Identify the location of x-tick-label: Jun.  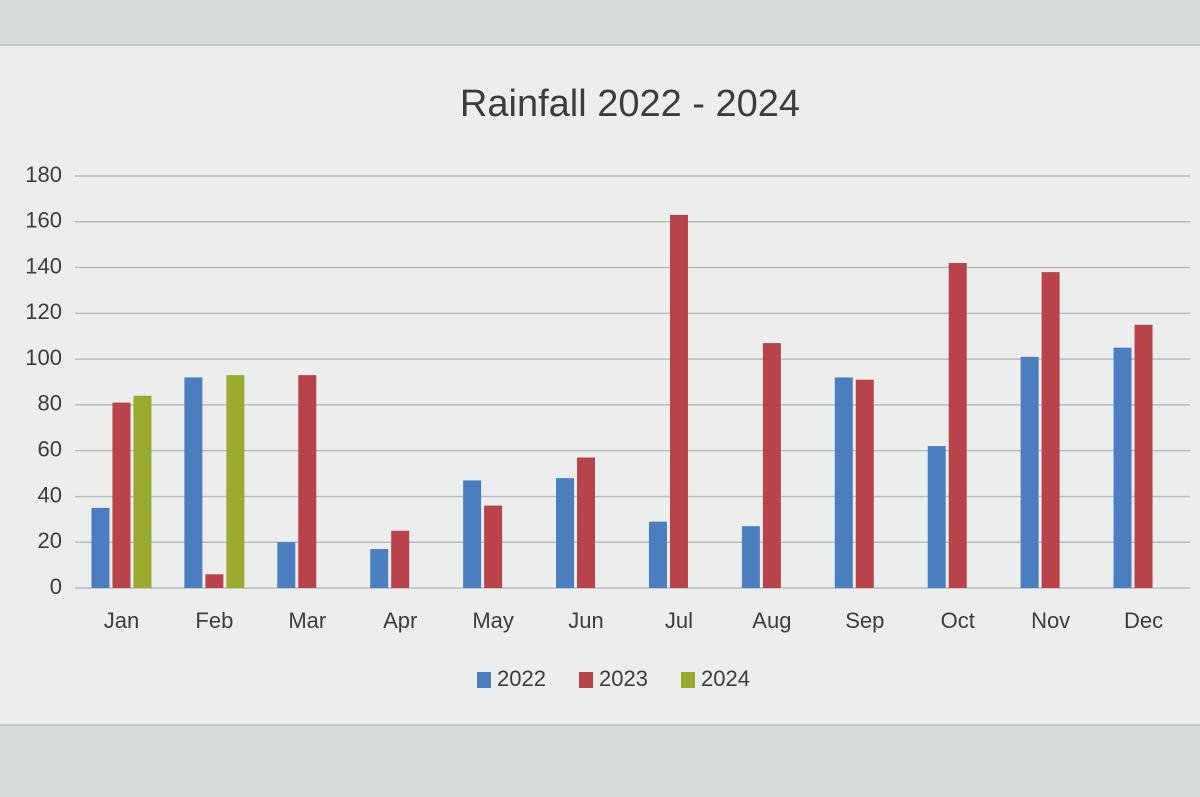
(585, 620).